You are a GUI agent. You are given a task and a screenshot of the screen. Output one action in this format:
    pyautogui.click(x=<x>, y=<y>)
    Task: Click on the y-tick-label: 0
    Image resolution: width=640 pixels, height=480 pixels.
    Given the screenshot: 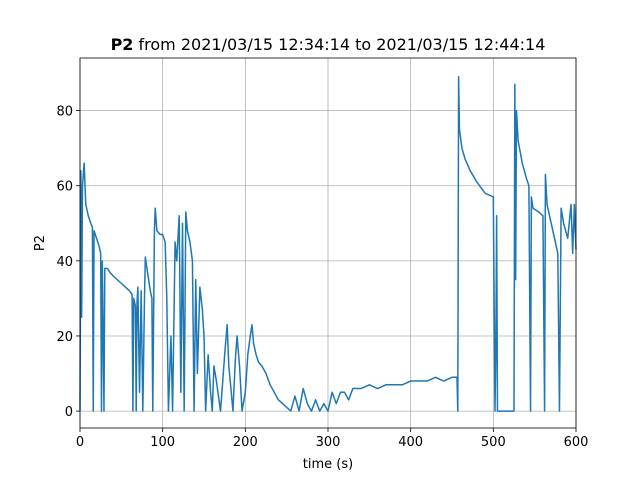 What is the action you would take?
    pyautogui.click(x=69, y=412)
    